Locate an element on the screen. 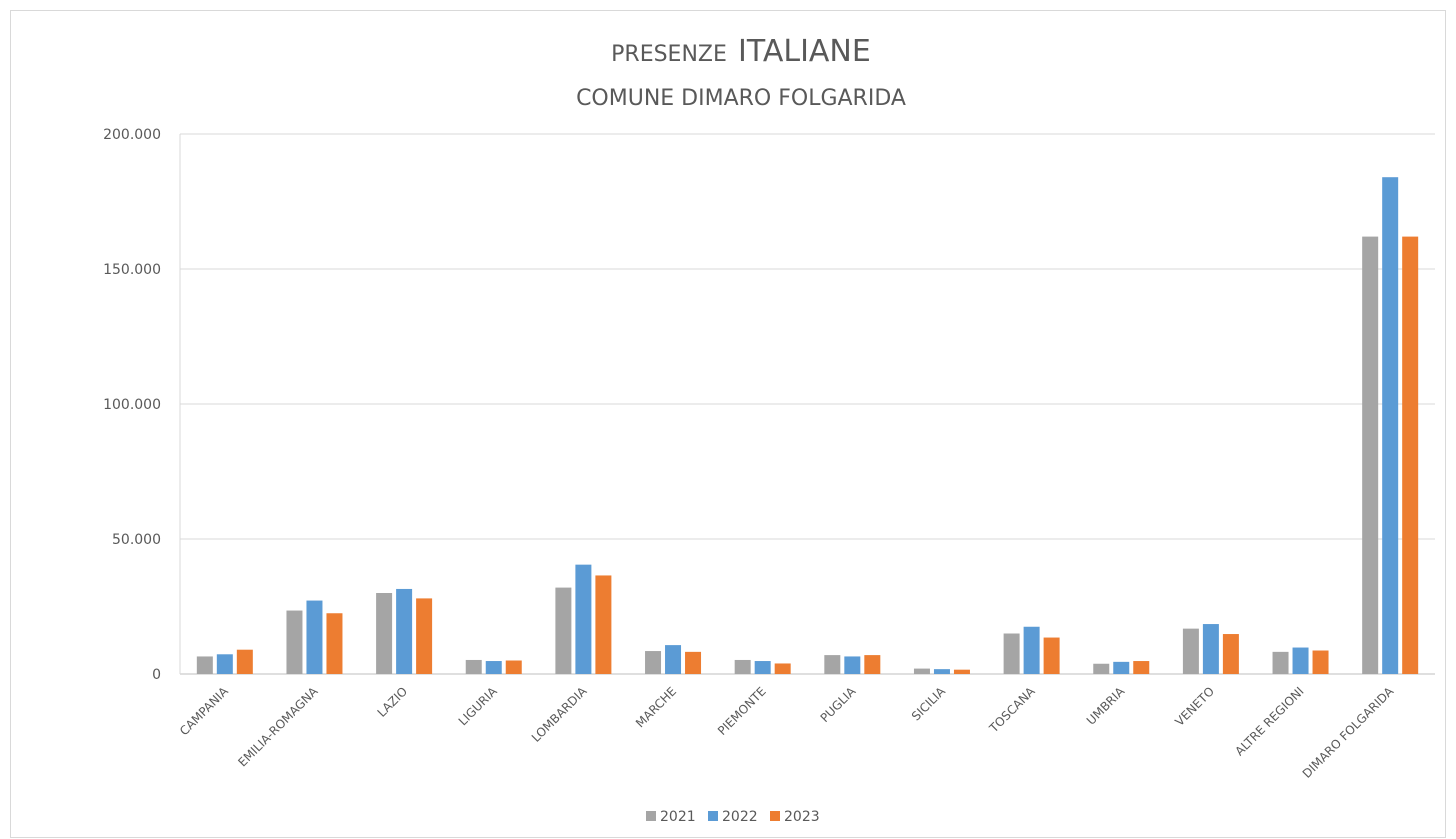 Image resolution: width=1456 pixels, height=839 pixels. y-tick-label: 100.000 is located at coordinates (132, 405).